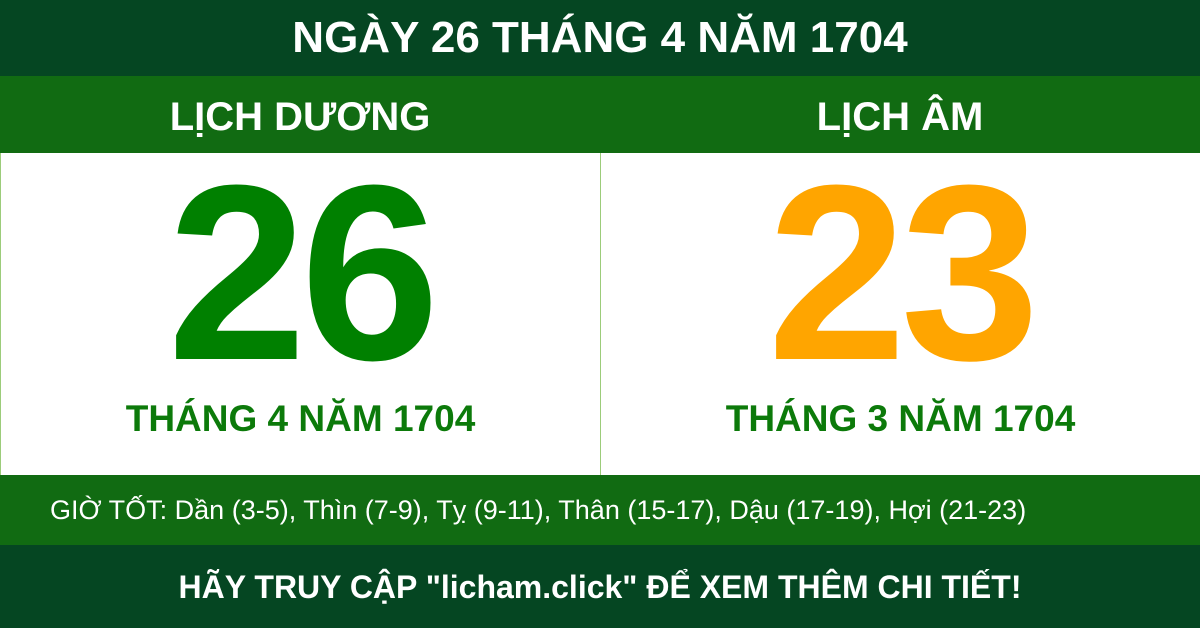  What do you see at coordinates (600, 114) in the screenshot?
I see `calendar-headers: LỊCH DƯƠNG LỊCH ÂM` at bounding box center [600, 114].